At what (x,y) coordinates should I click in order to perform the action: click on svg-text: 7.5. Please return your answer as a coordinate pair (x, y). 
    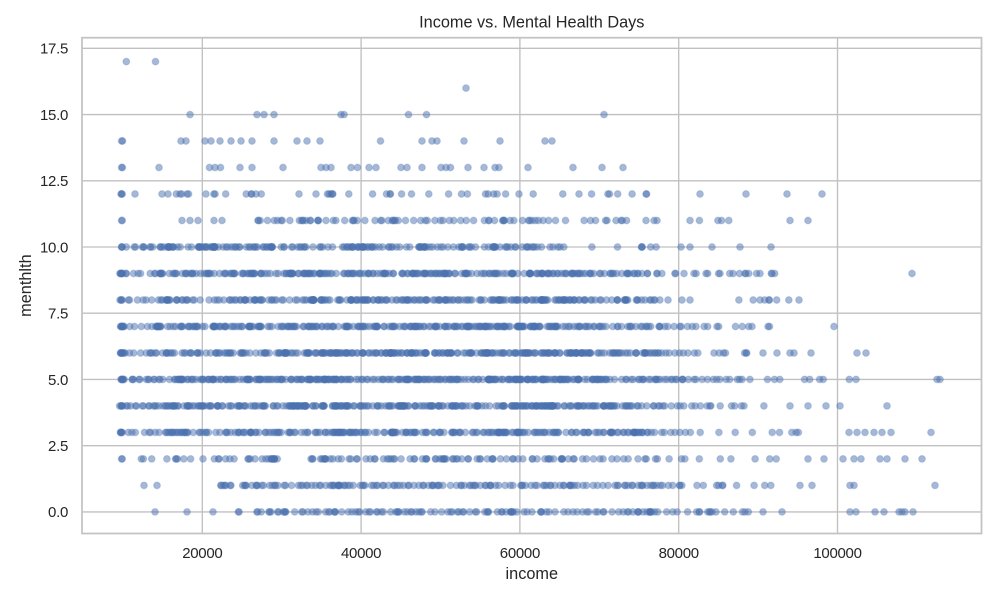
    Looking at the image, I should click on (58, 314).